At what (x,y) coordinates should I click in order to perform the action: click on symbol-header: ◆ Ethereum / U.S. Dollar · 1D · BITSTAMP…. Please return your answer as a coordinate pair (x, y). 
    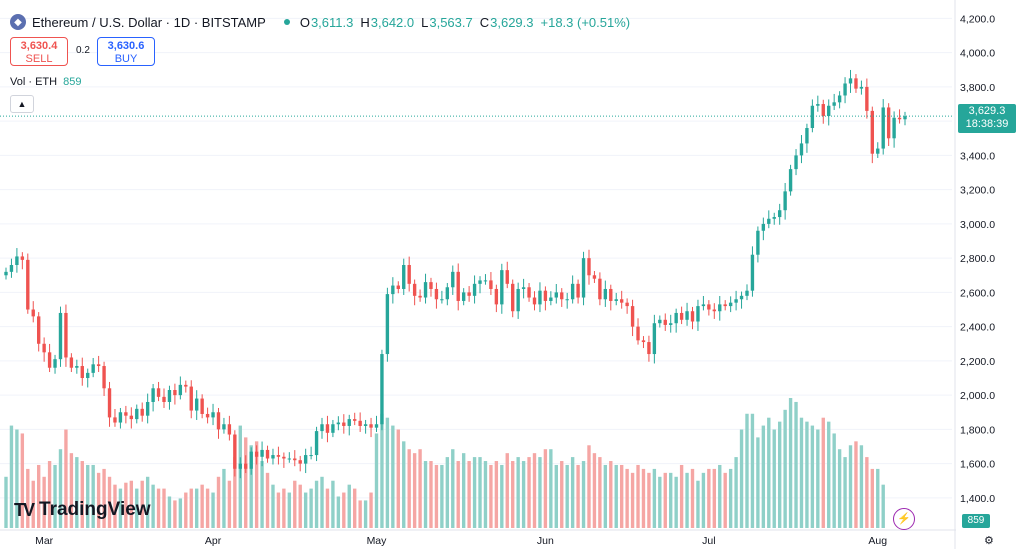
    Looking at the image, I should click on (323, 22).